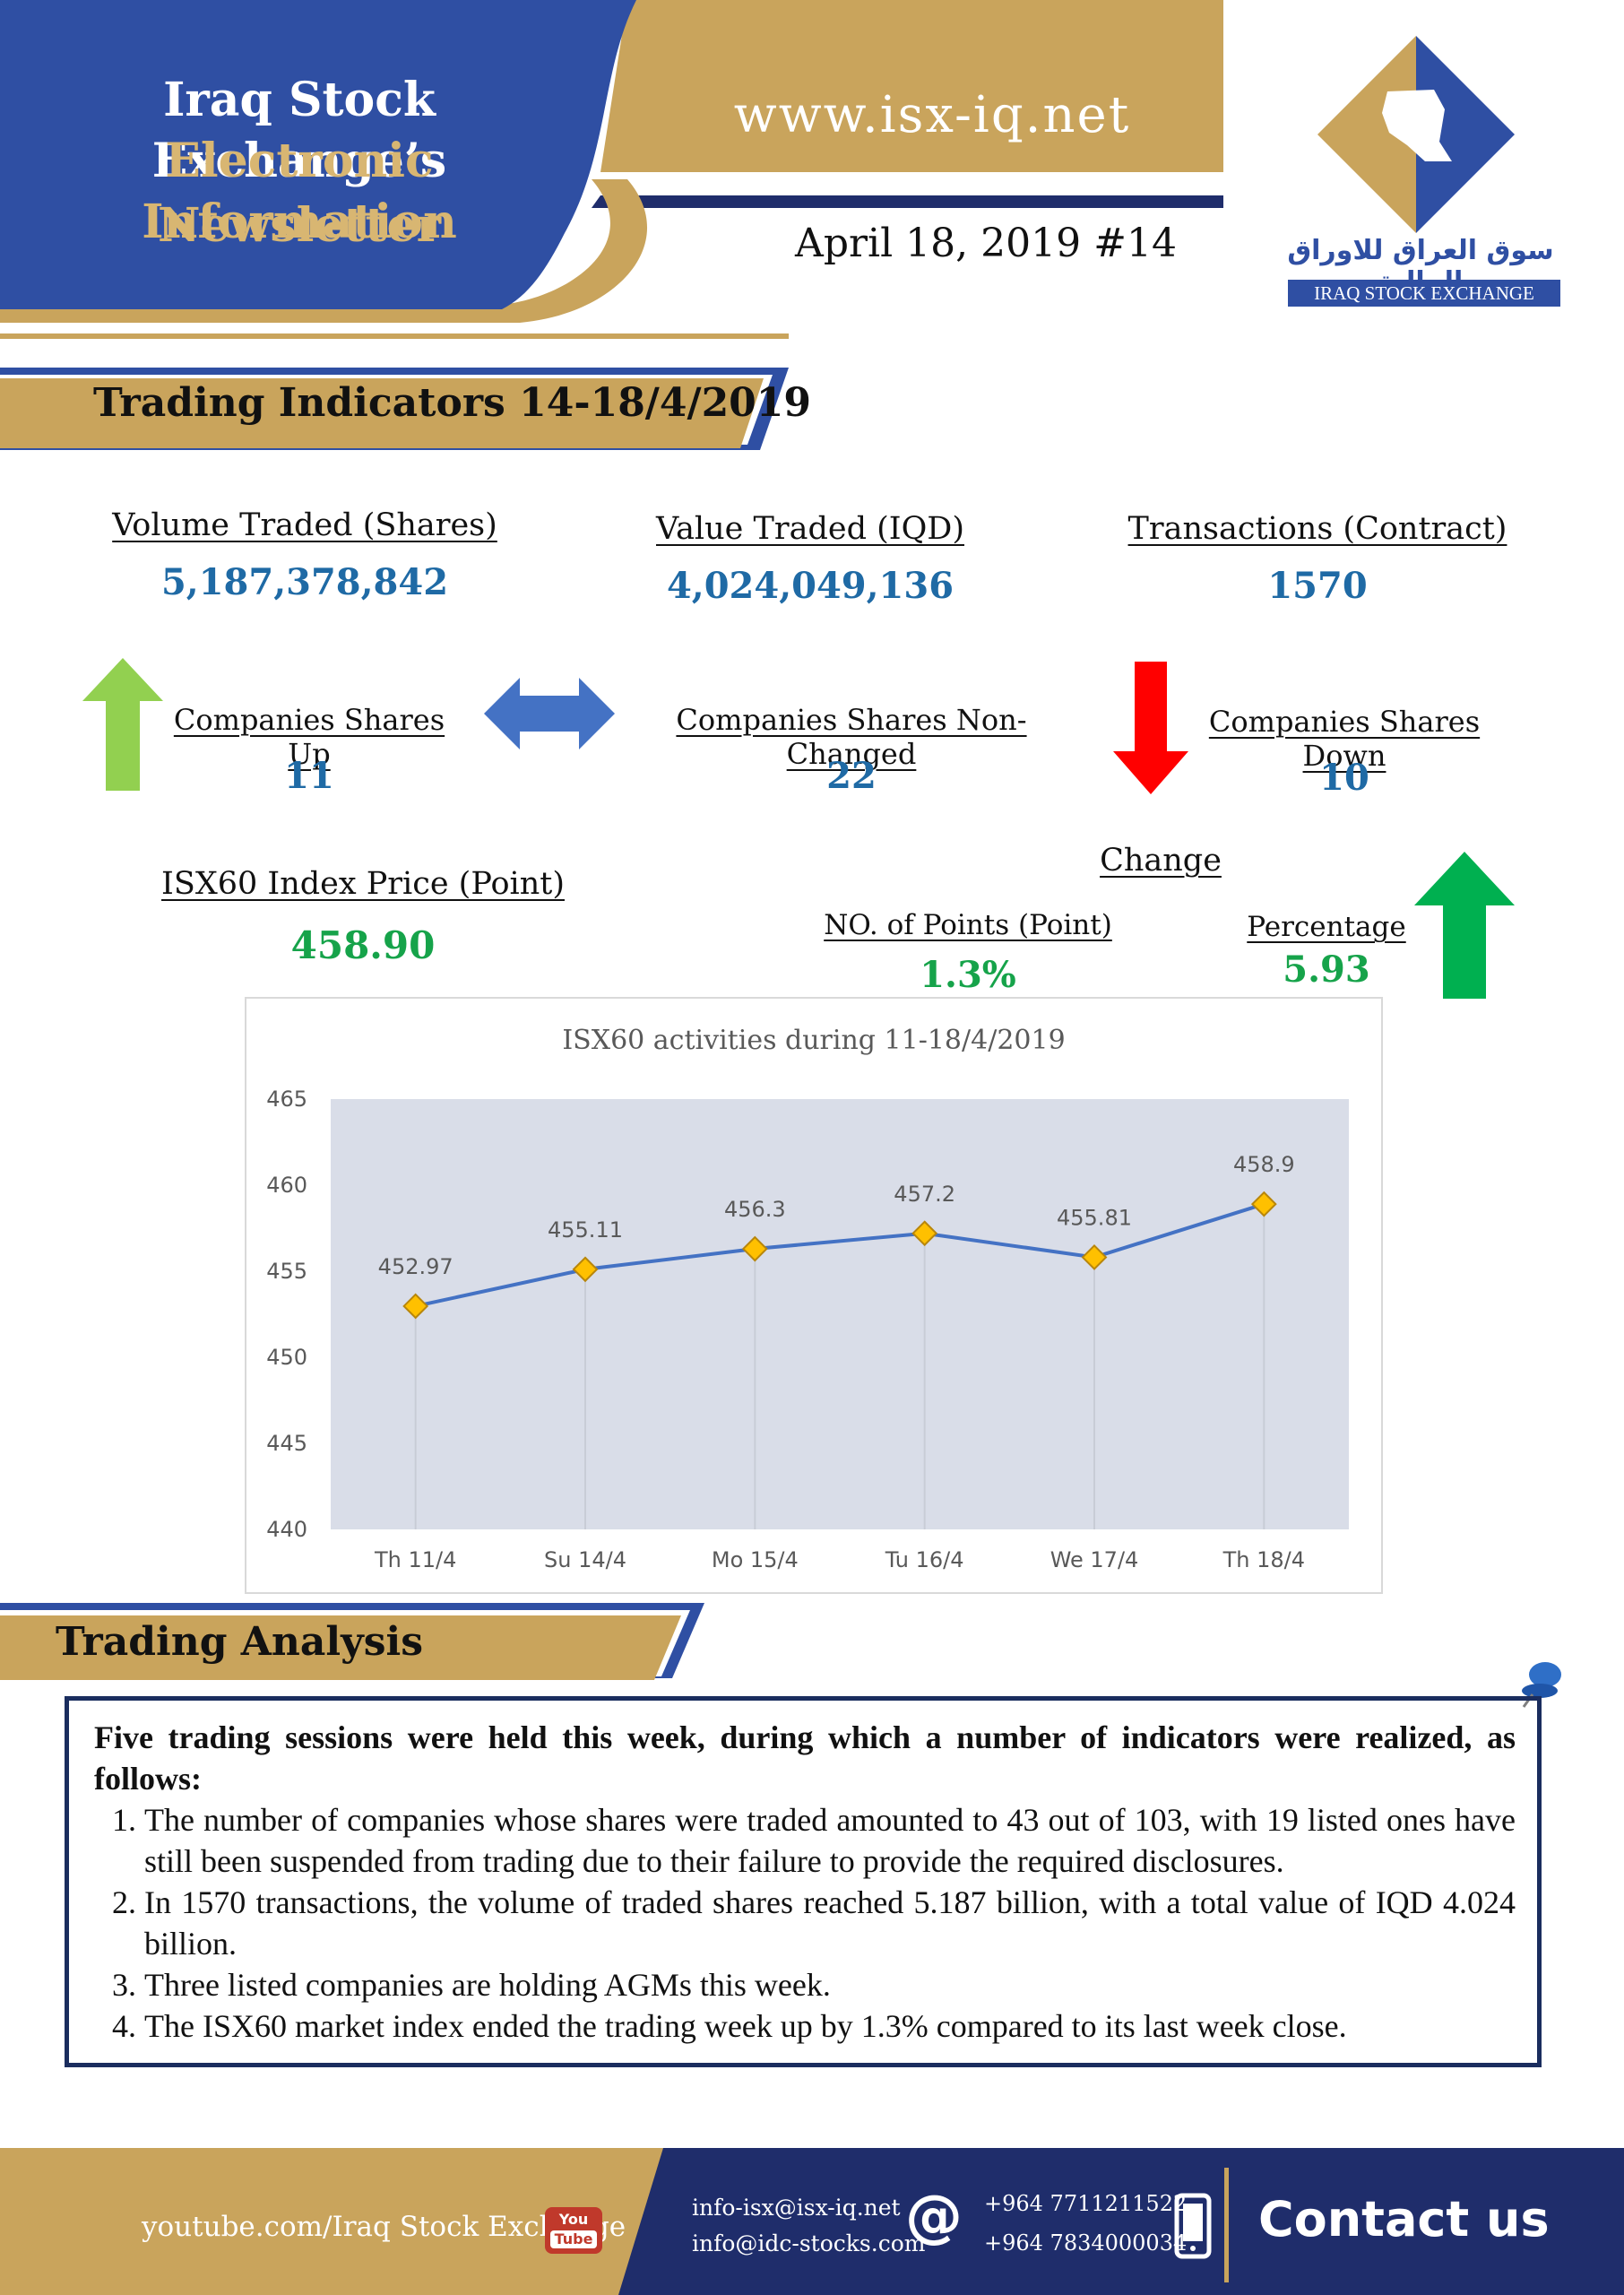 This screenshot has height=2295, width=1624. Describe the element at coordinates (309, 737) in the screenshot. I see `shares-up-label: Companies Shares Up` at that location.